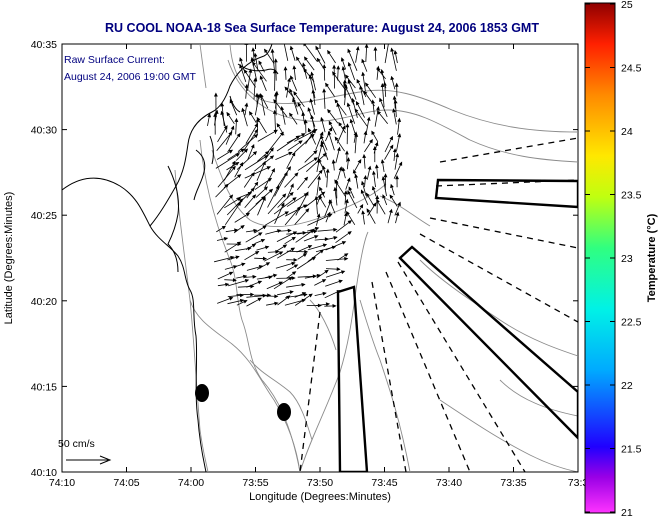  Describe the element at coordinates (114, 60) in the screenshot. I see `annotation-line-1: Raw Surface Current:` at that location.